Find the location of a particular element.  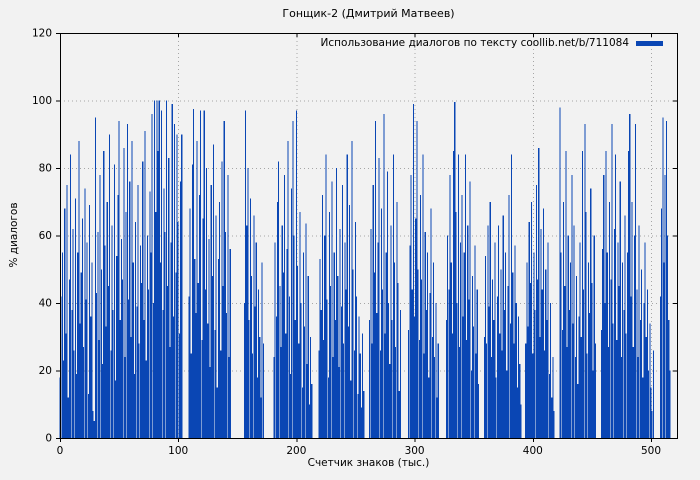

legend-swatch is located at coordinates (649, 43).